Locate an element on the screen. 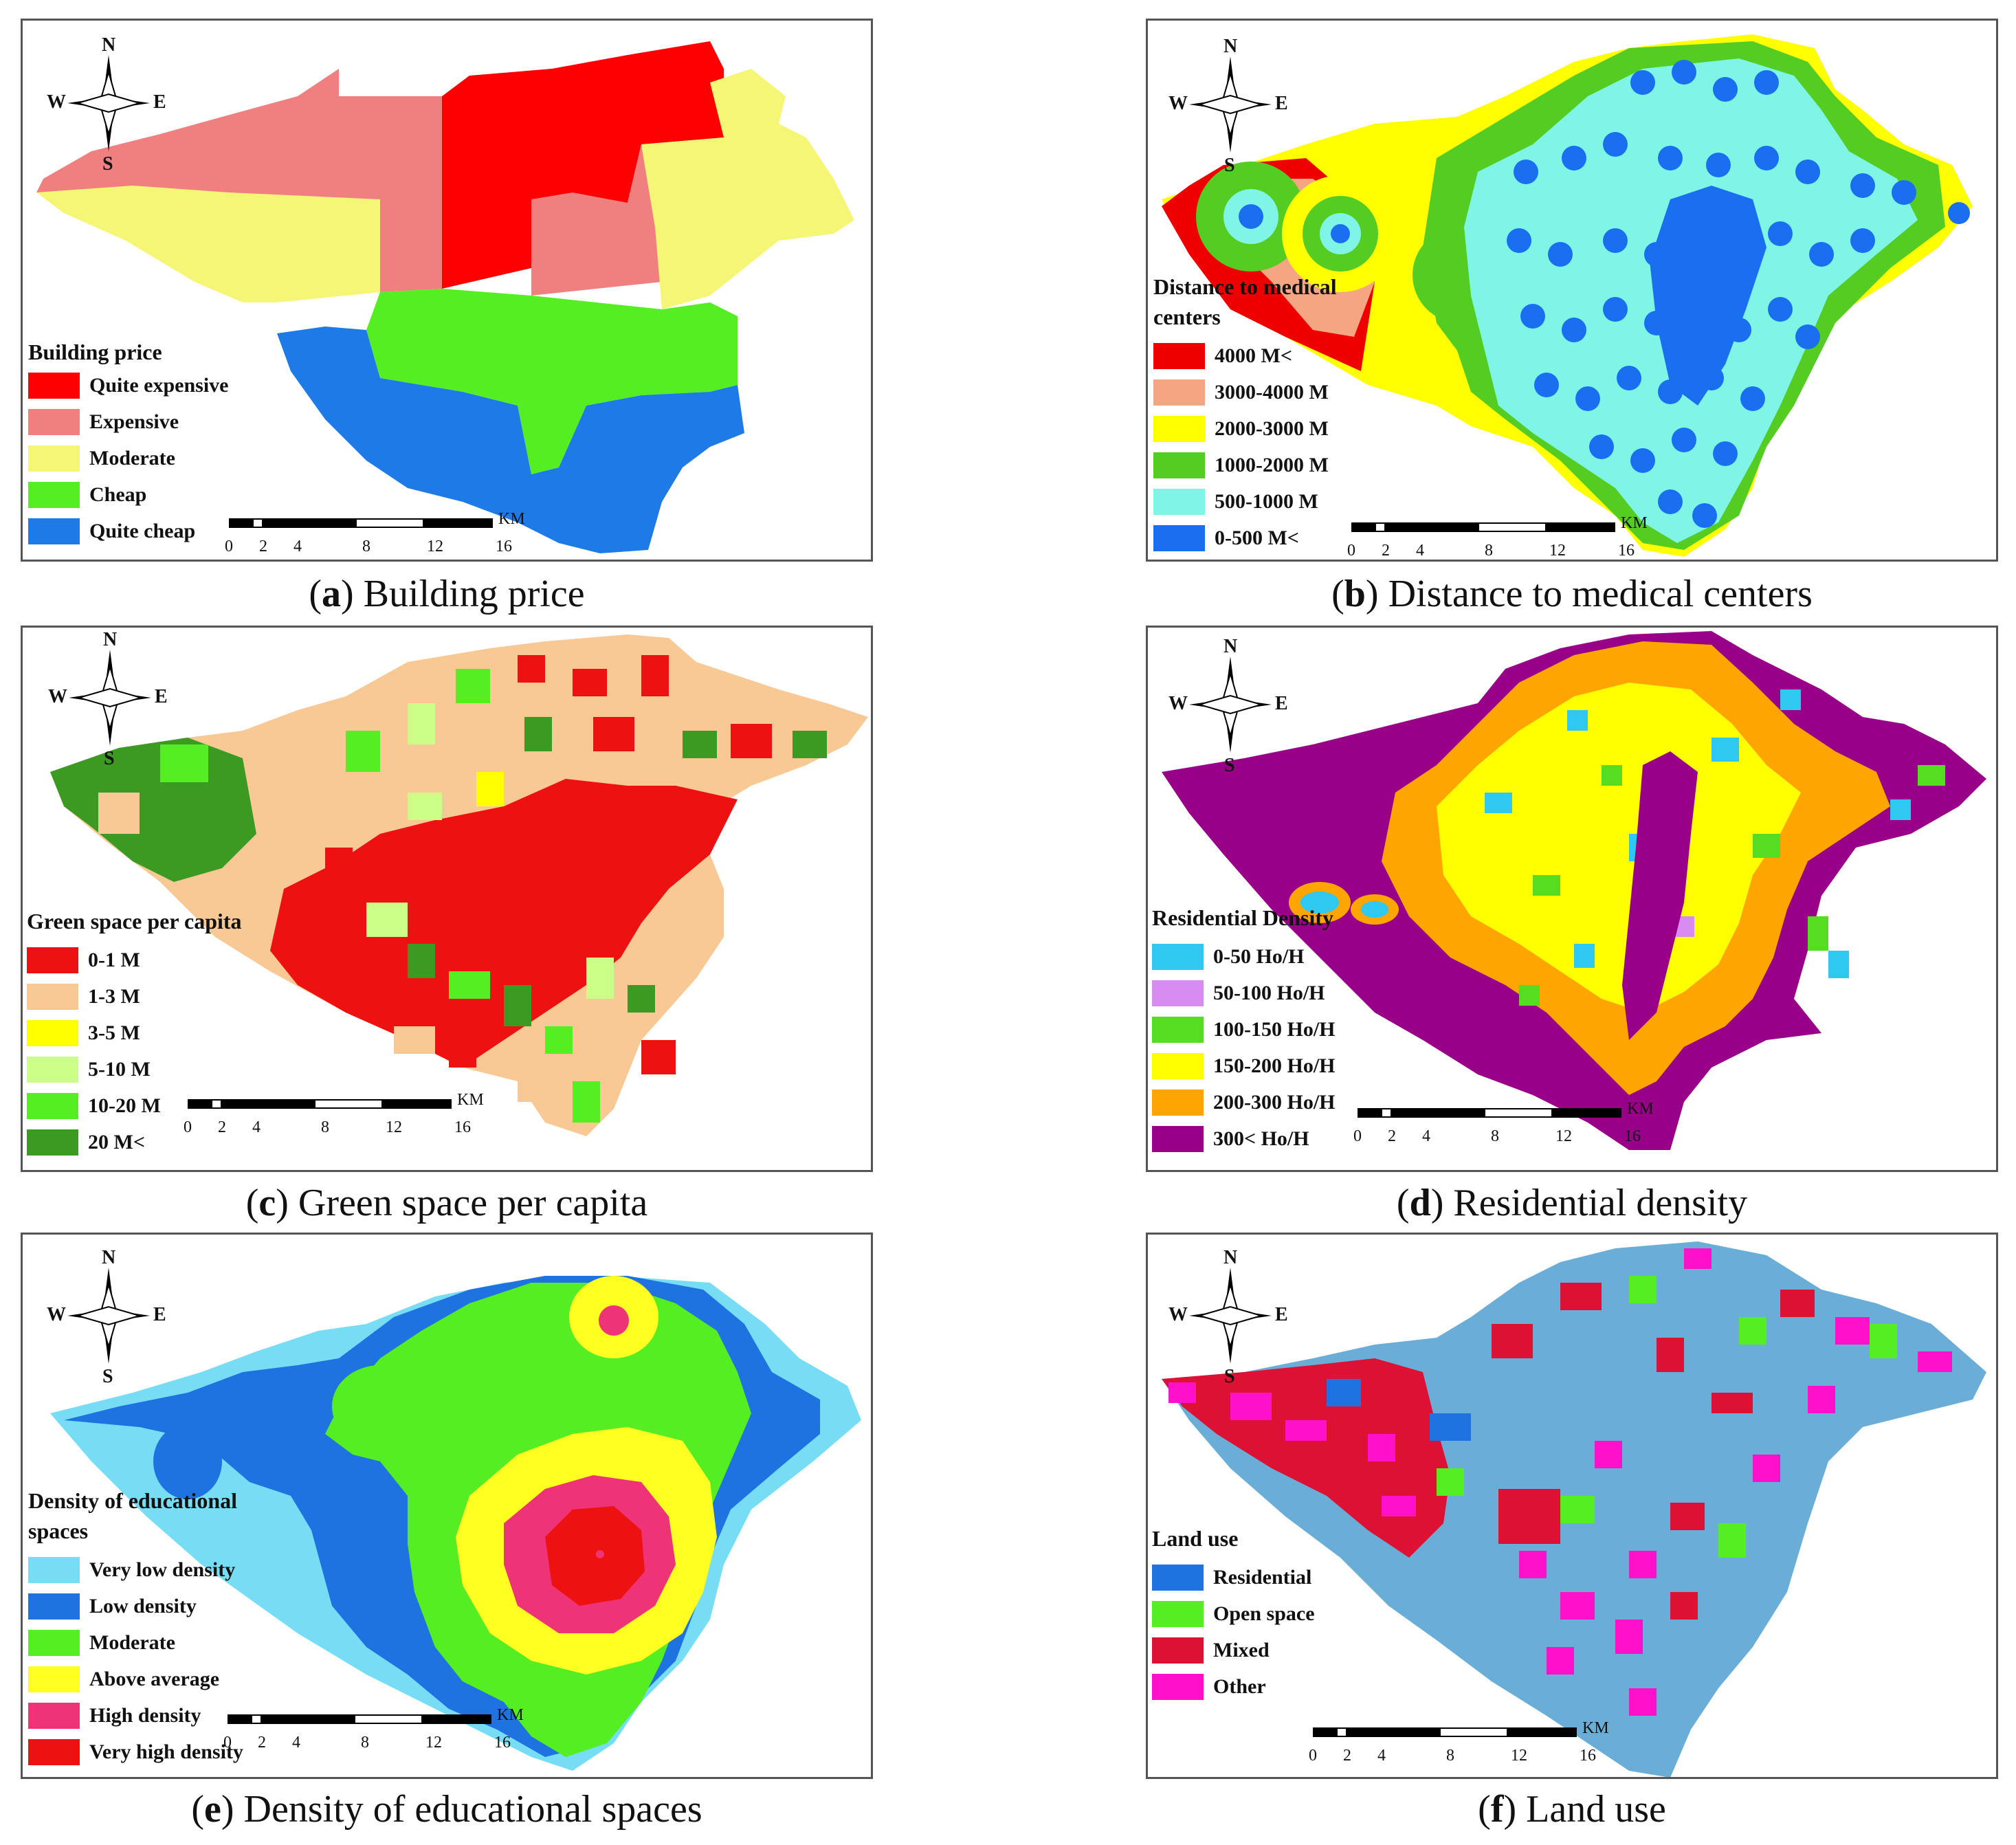 The image size is (2016, 1845). map-land-use is located at coordinates (1574, 1509).